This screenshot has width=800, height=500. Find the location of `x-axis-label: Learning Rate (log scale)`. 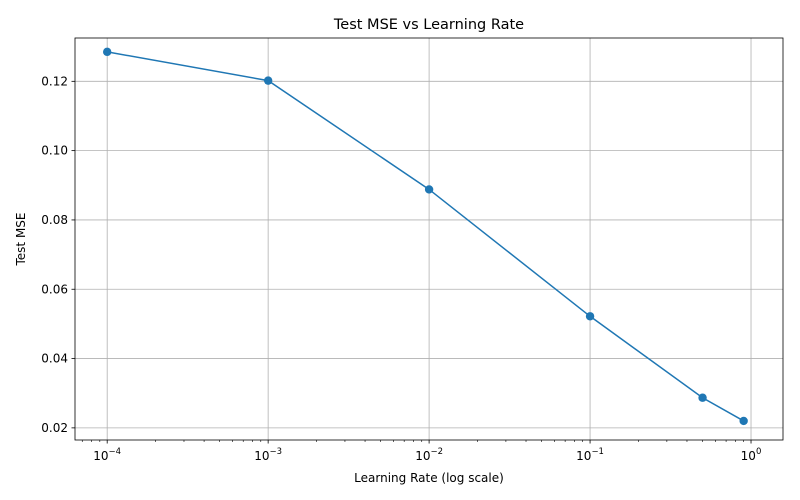

x-axis-label: Learning Rate (log scale) is located at coordinates (429, 478).